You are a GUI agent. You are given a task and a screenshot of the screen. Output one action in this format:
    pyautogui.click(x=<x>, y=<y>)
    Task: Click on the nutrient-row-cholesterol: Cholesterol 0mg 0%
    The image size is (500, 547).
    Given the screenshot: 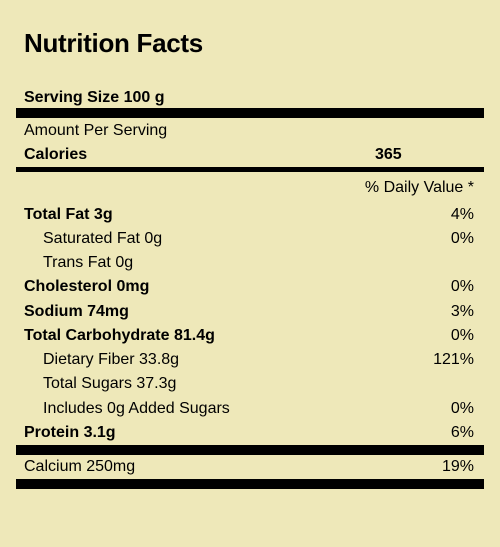 What is the action you would take?
    pyautogui.click(x=250, y=287)
    